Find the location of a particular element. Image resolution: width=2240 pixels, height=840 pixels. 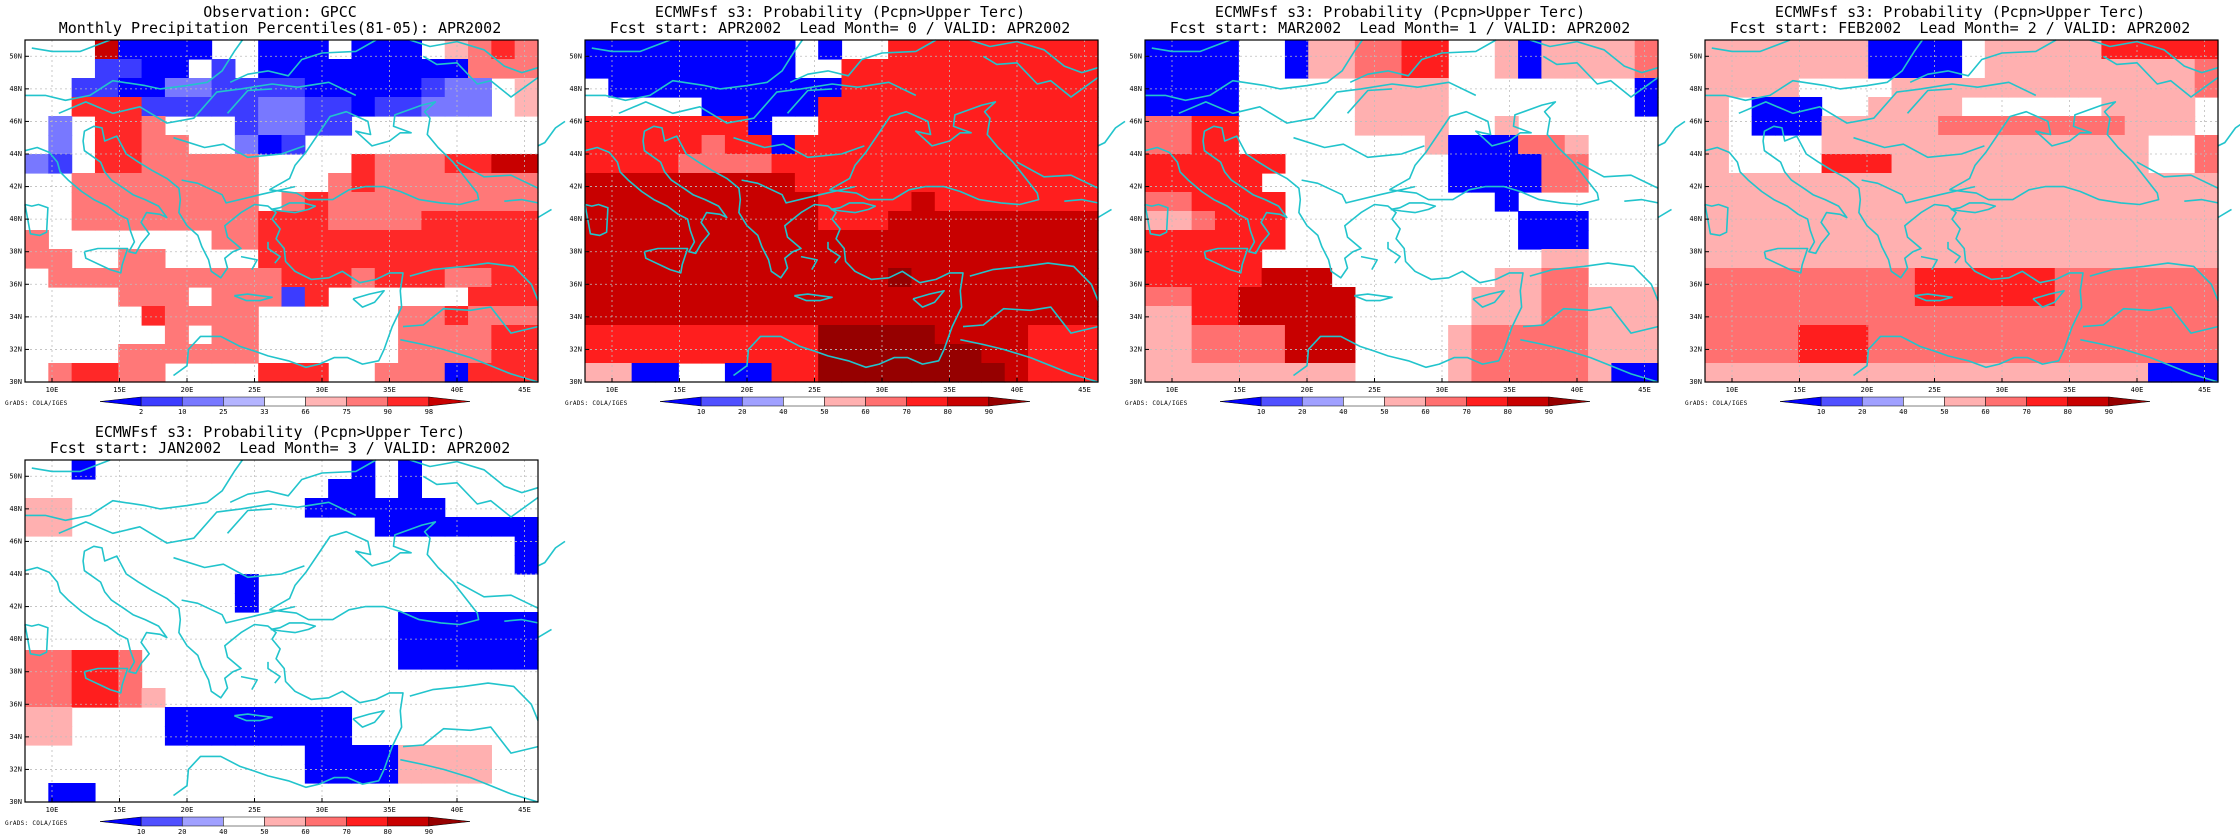

color-bar-label: 70 is located at coordinates (2026, 412).